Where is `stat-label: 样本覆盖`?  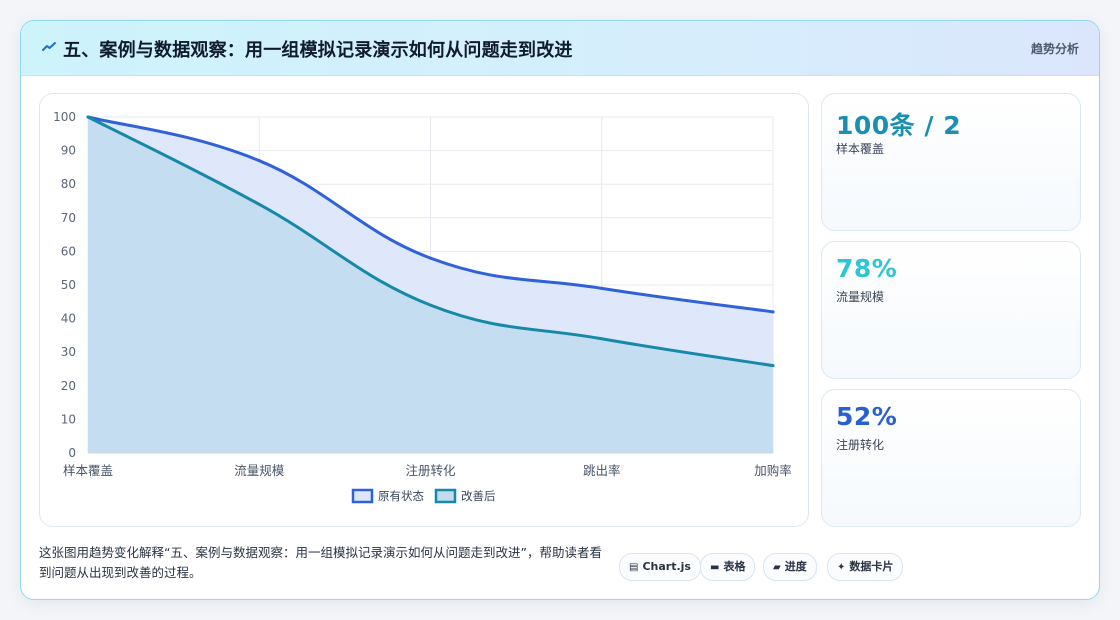 stat-label: 样本覆盖 is located at coordinates (860, 149).